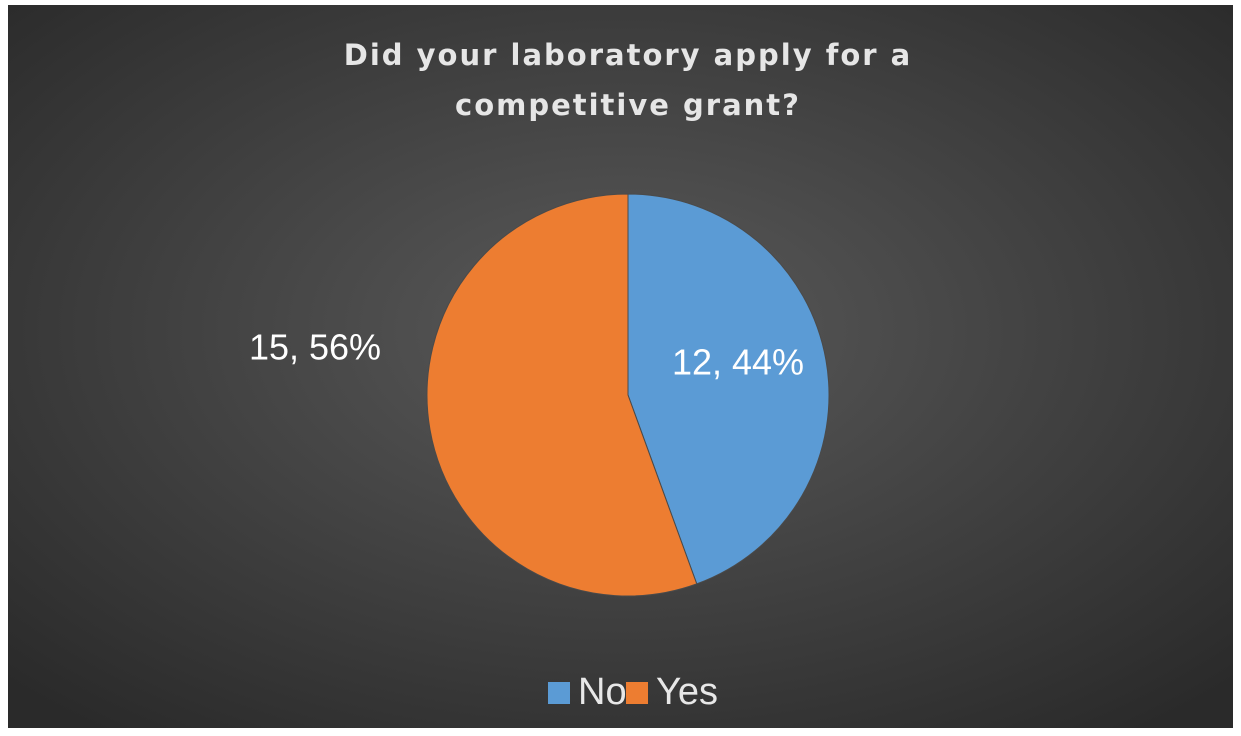 The width and height of the screenshot is (1241, 736). Describe the element at coordinates (315, 347) in the screenshot. I see `data-label: 15, 56%` at that location.